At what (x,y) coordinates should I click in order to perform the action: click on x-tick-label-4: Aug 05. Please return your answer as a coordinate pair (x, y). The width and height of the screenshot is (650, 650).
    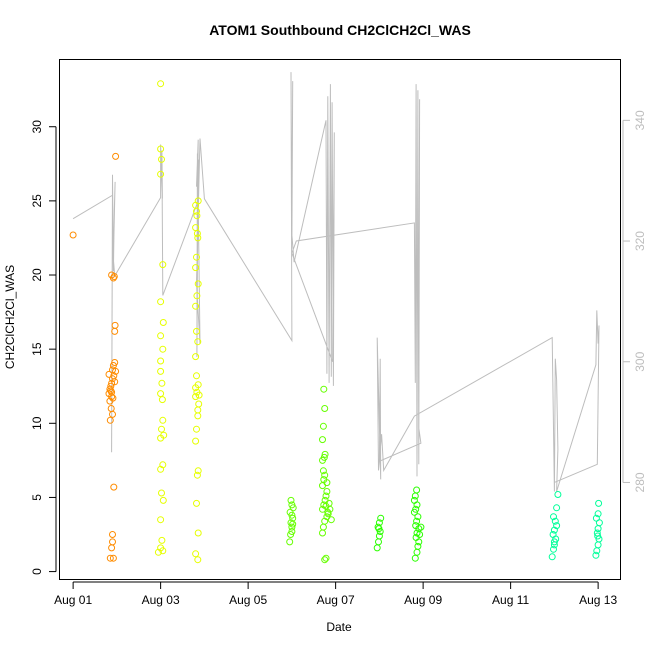
    Looking at the image, I should click on (248, 600).